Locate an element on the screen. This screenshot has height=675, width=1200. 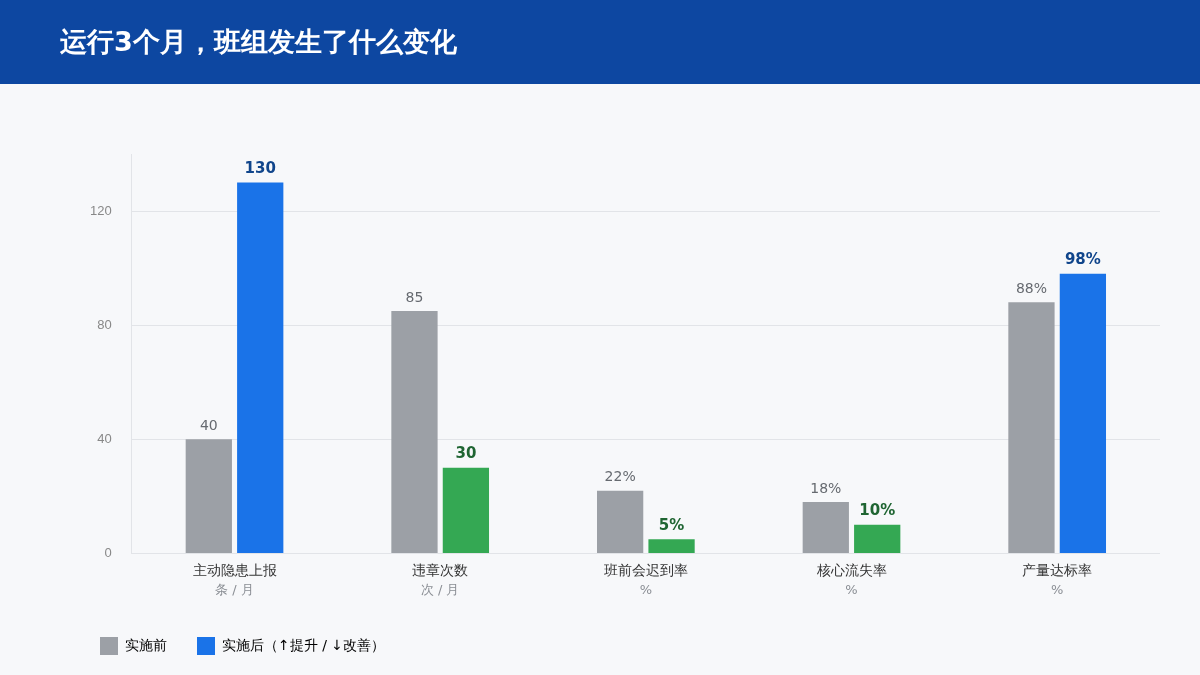
data-label: 10% is located at coordinates (877, 510).